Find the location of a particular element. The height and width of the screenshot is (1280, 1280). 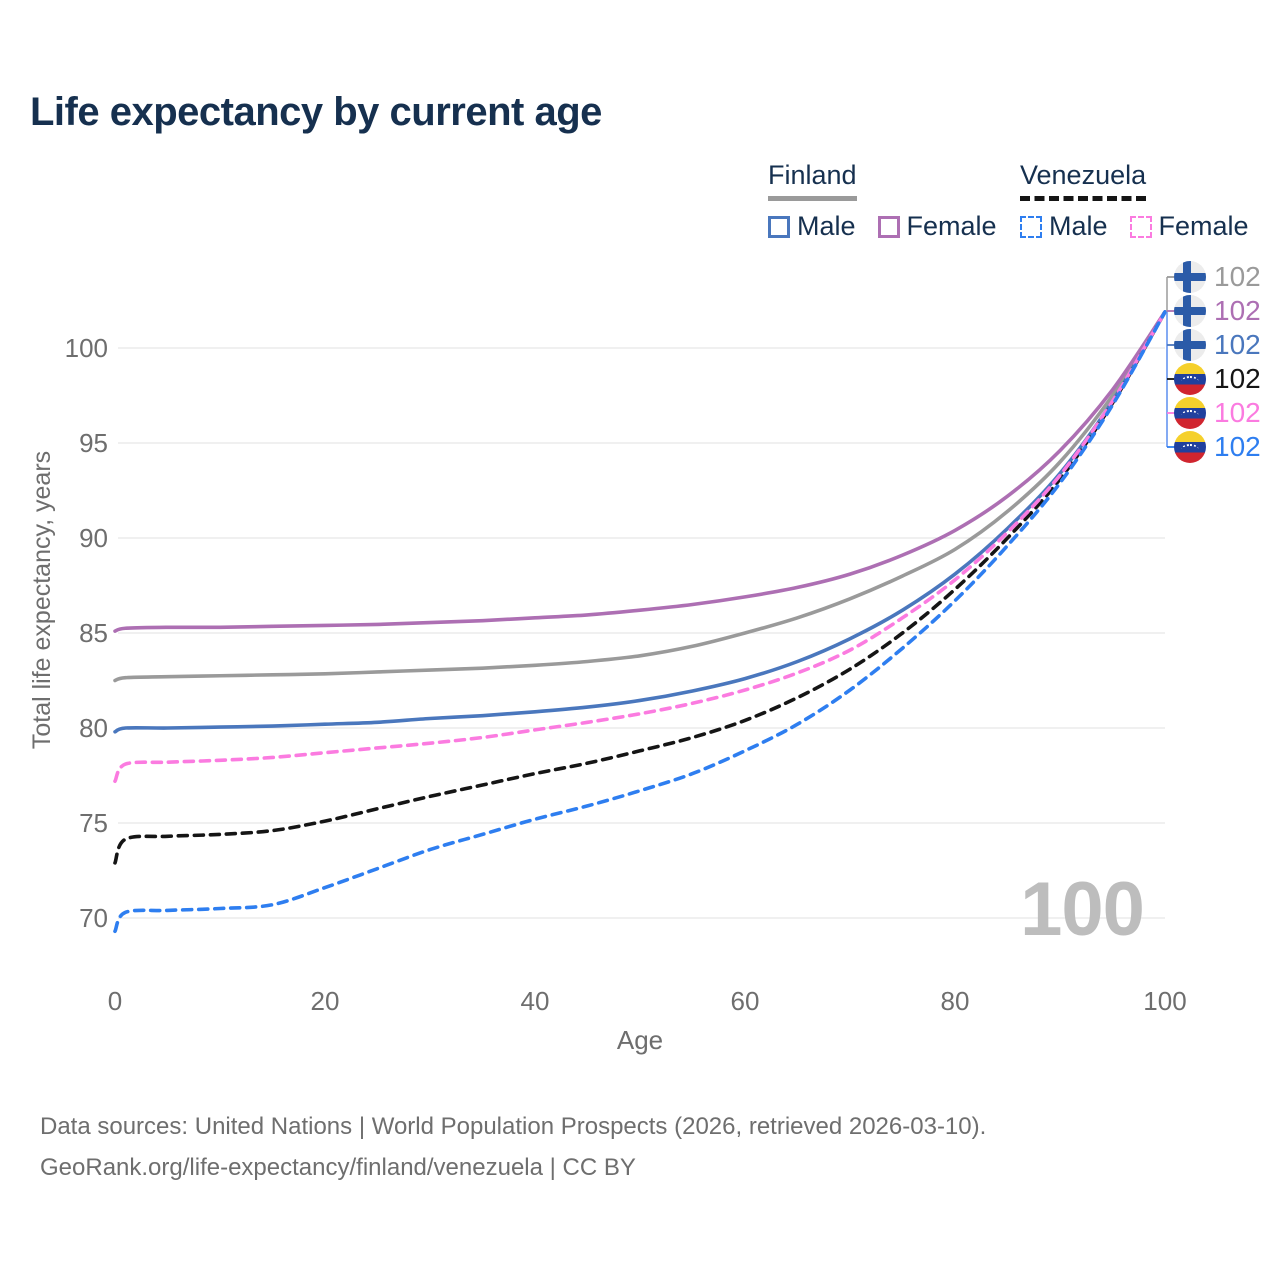

x-tick-0: 0 is located at coordinates (115, 1001).